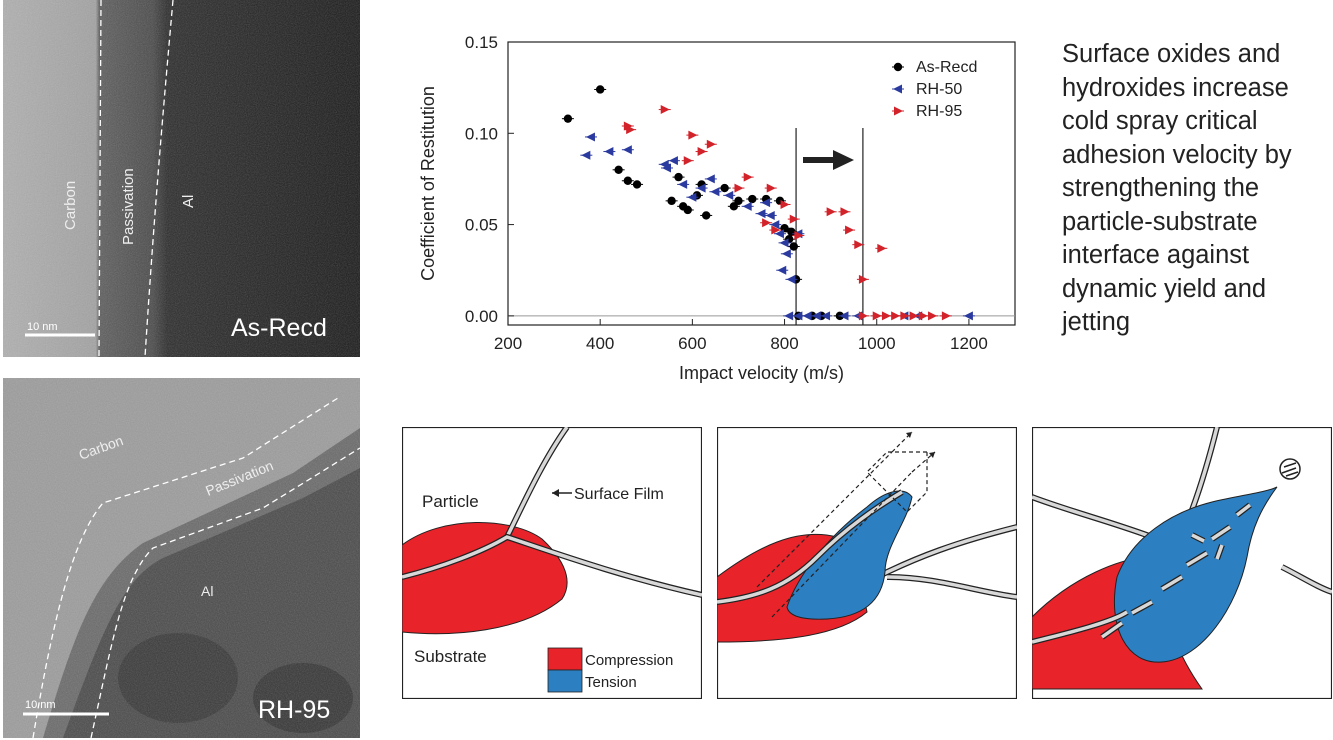 The image size is (1333, 740). I want to click on y-tick-label: 0.15, so click(481, 42).